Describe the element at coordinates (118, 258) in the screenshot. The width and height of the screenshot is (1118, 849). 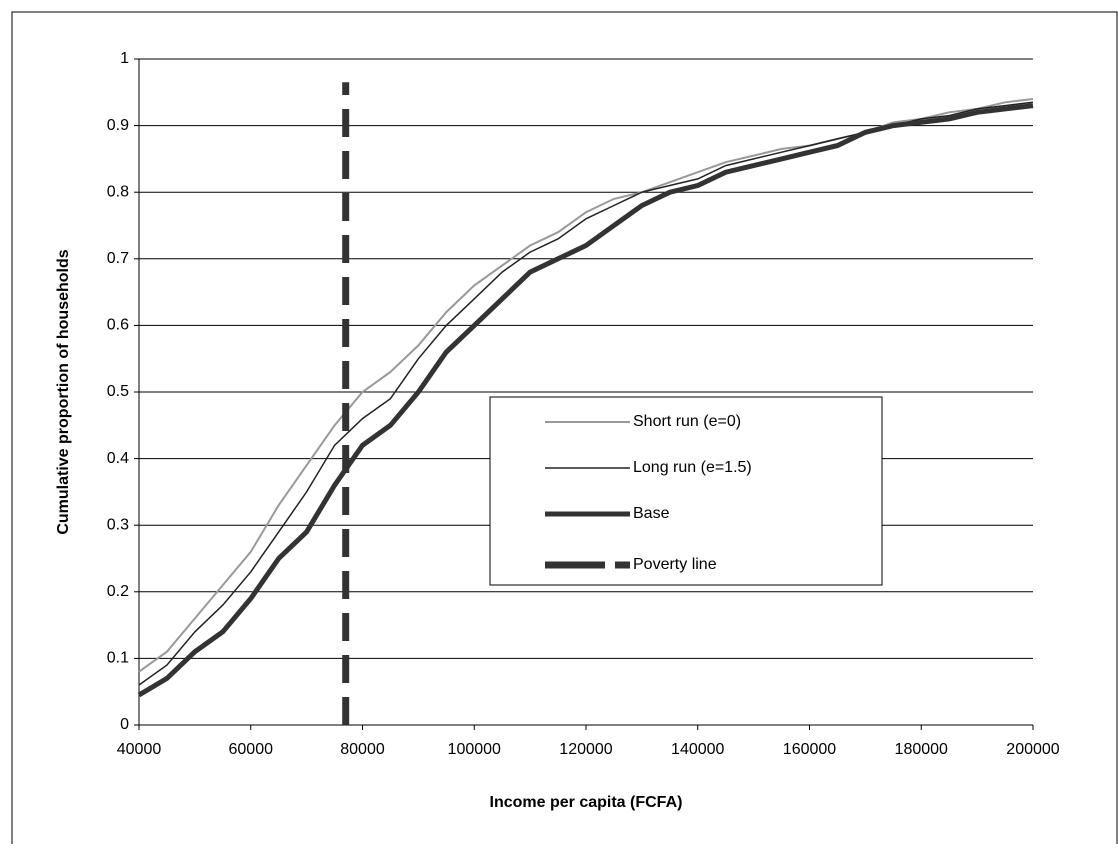
I see `y-tick-label: 0.7` at that location.